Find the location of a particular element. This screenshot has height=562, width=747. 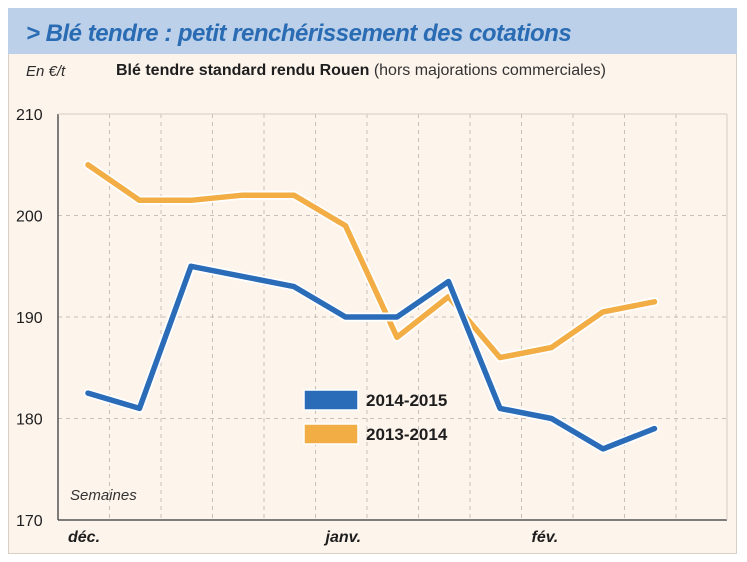

y-tick-label: 180 is located at coordinates (29, 420).